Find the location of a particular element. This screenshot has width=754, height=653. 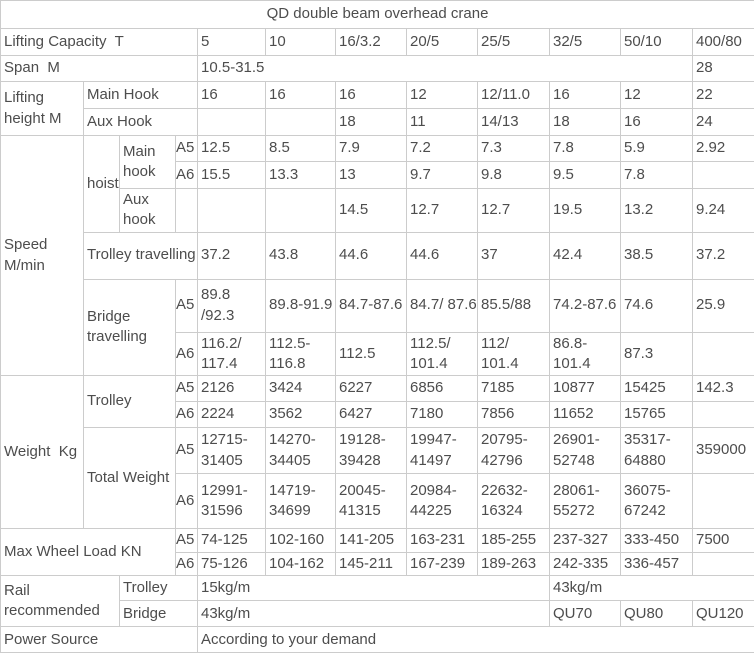

value-cell: 2126 is located at coordinates (232, 389).